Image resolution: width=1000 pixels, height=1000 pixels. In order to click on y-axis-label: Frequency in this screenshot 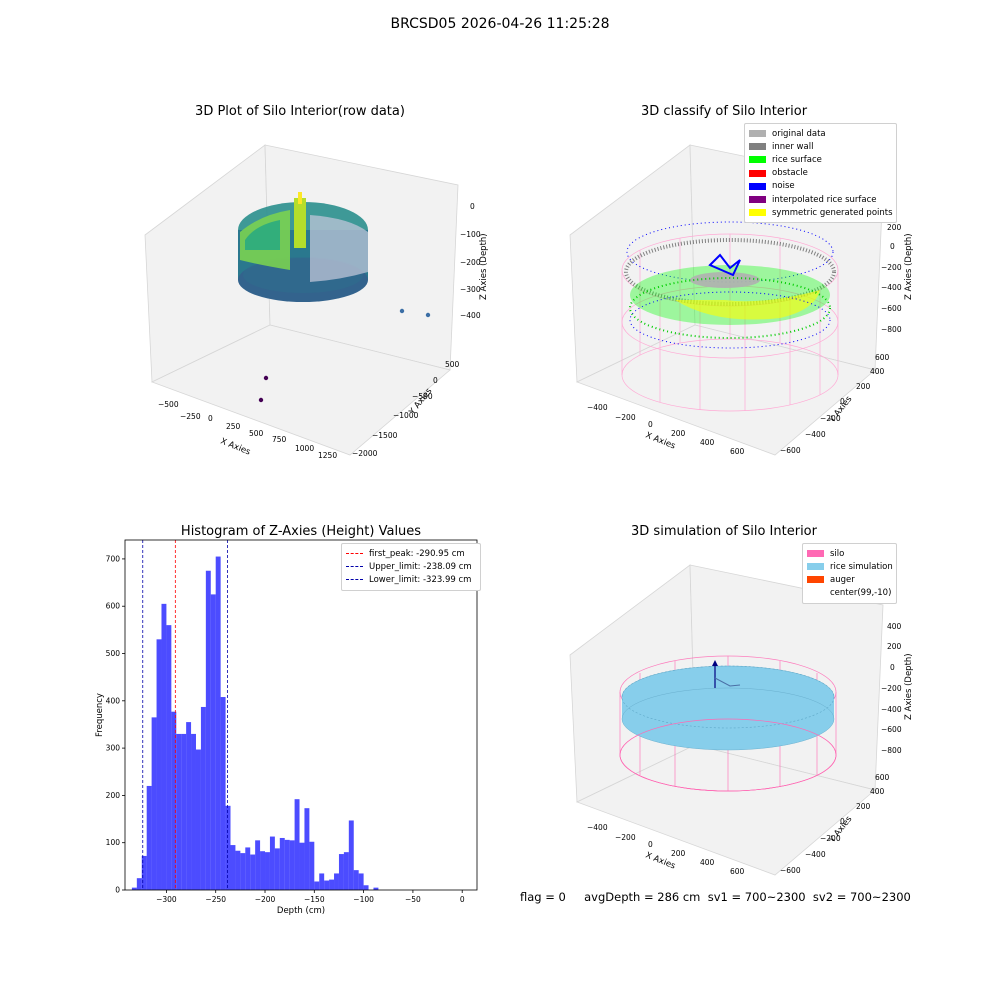, I will do `click(100, 715)`.